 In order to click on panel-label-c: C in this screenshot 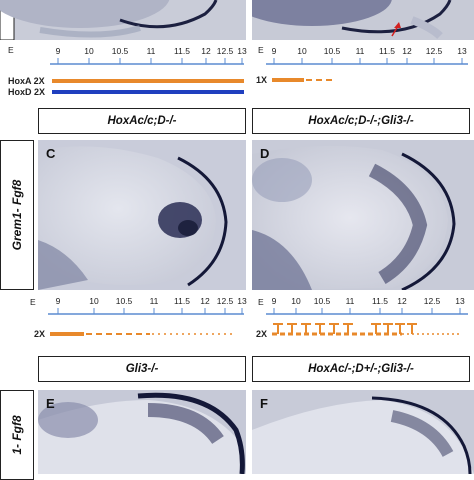, I will do `click(51, 153)`.